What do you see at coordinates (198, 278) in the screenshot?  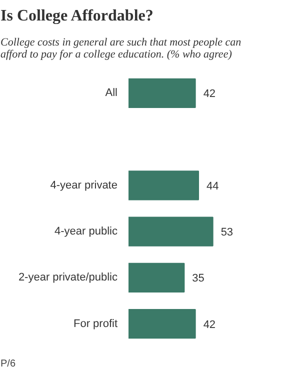 I see `data-label: 35` at bounding box center [198, 278].